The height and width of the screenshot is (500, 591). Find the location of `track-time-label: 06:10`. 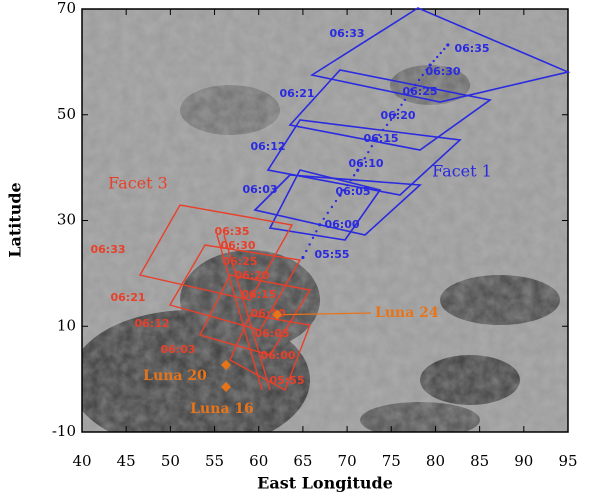

track-time-label: 06:10 is located at coordinates (365, 163).